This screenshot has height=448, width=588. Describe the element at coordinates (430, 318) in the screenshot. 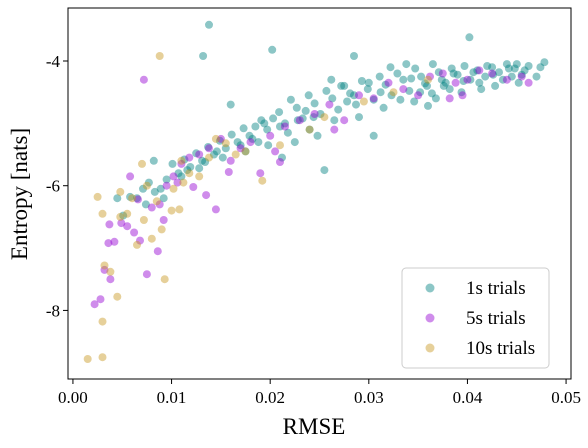

I see `legend-marker-5s` at that location.